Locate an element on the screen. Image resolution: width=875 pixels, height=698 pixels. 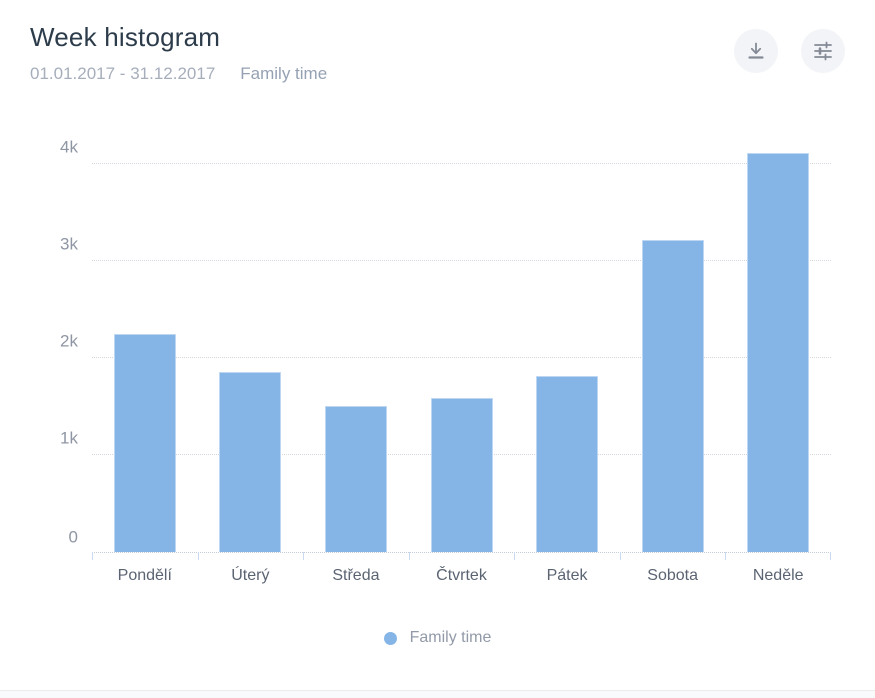
download-button is located at coordinates (756, 51).